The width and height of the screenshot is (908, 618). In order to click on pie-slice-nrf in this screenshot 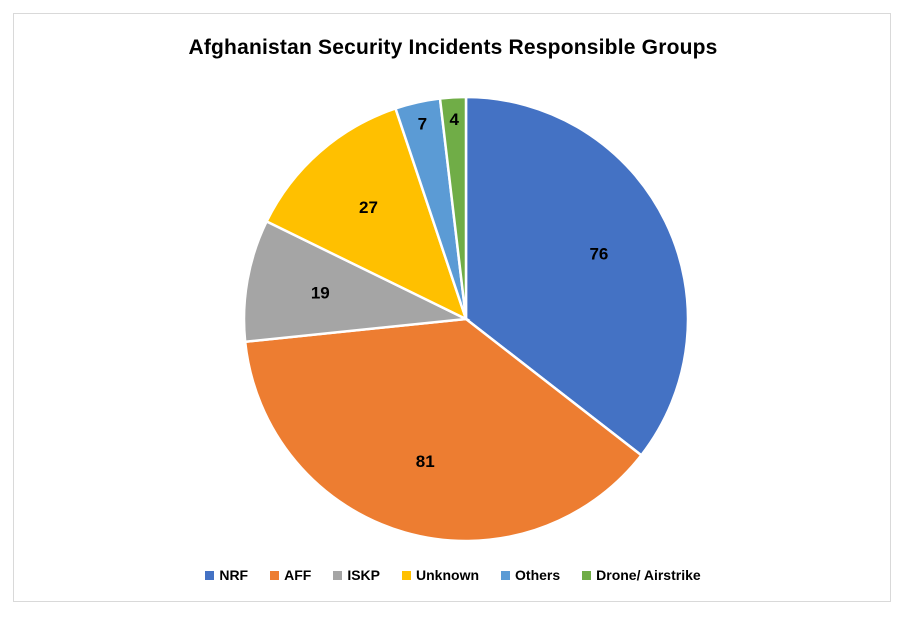, I will do `click(577, 276)`.